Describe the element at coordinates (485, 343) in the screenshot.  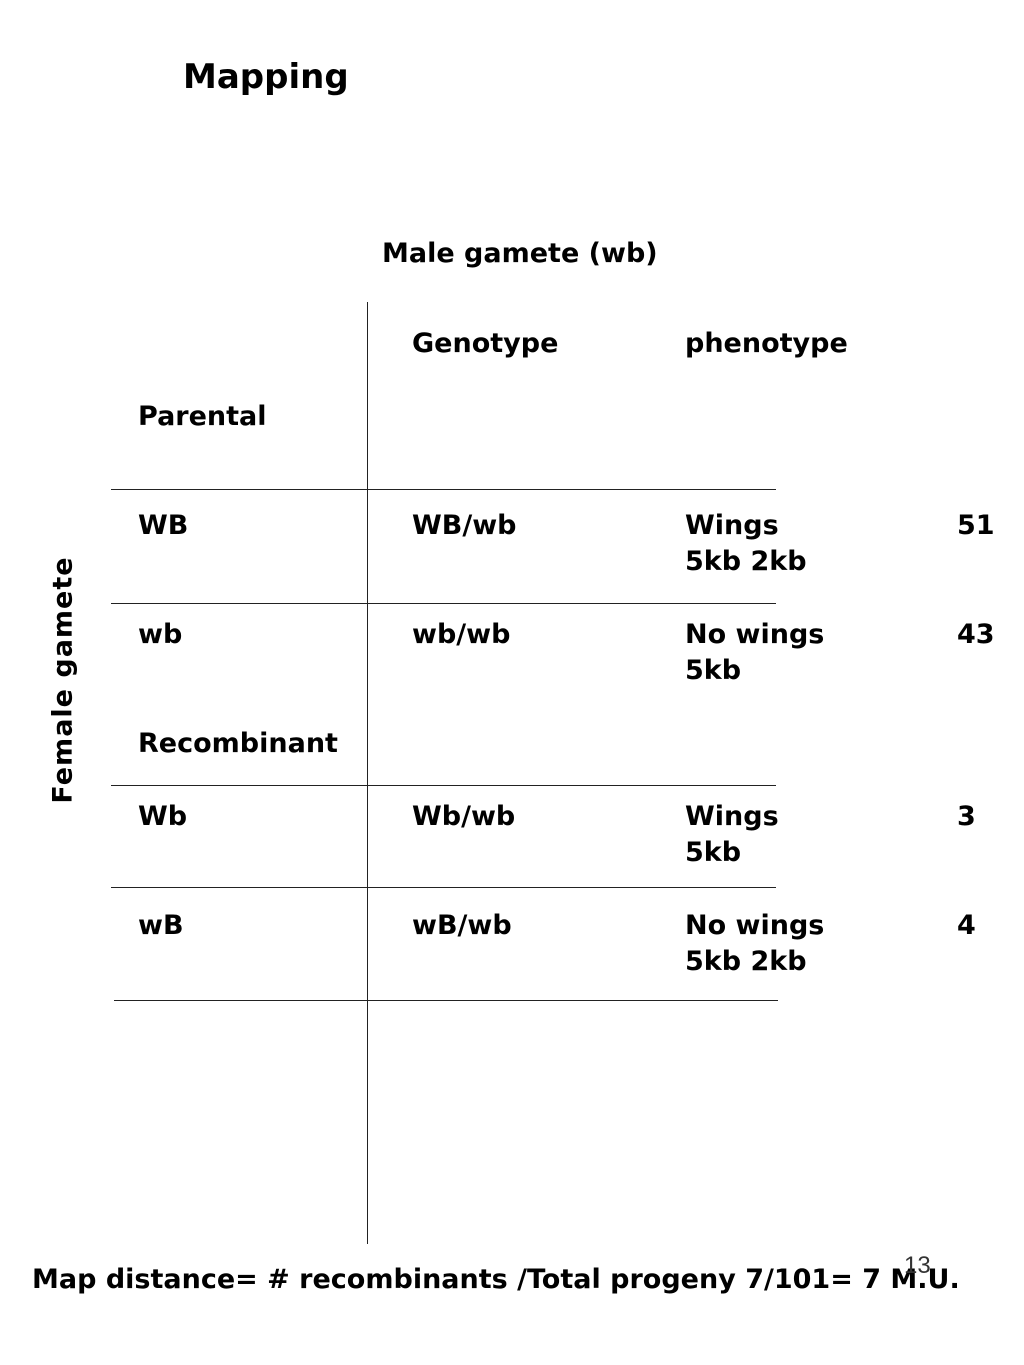
I see `header-genotype: Genotype` at that location.